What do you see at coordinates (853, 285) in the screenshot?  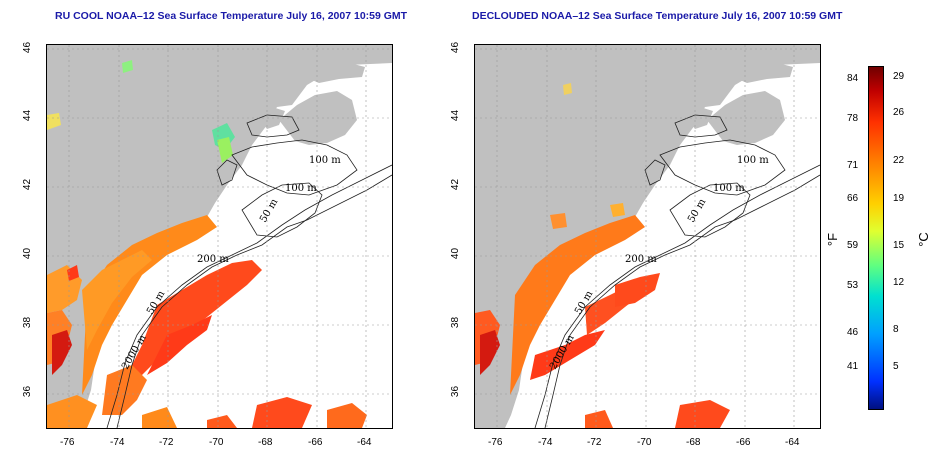 I see `fahrenheit-label: 53` at bounding box center [853, 285].